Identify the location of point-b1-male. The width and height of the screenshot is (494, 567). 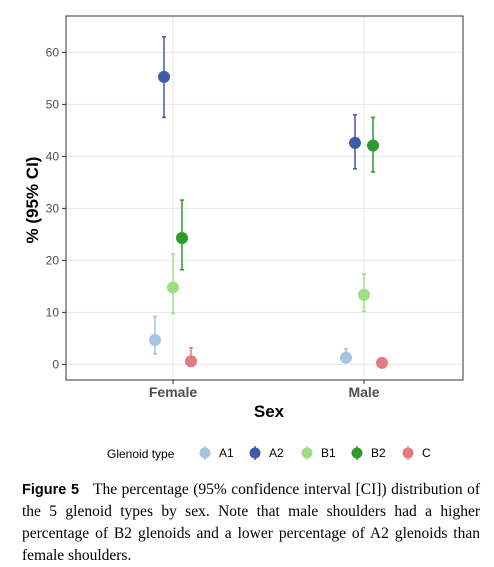
(364, 293).